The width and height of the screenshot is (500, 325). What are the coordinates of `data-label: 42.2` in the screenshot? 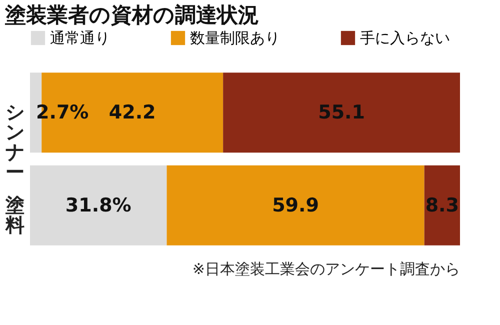 It's located at (132, 113).